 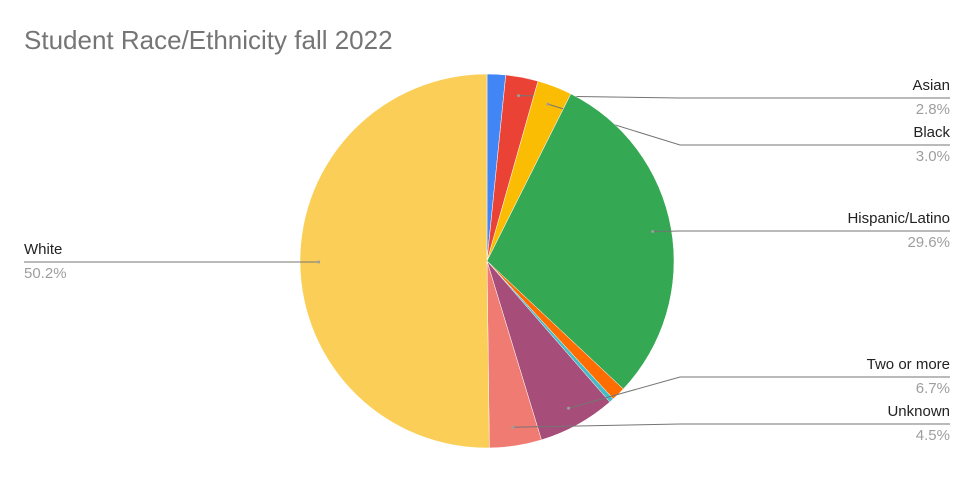 I want to click on slice-value-label: 50.2%, so click(x=45, y=273).